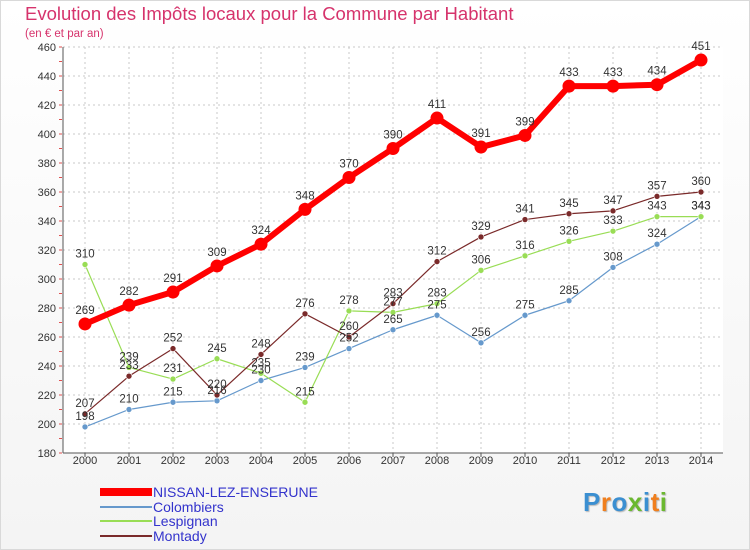 The height and width of the screenshot is (550, 750). What do you see at coordinates (348, 339) in the screenshot?
I see `data-label: 252` at bounding box center [348, 339].